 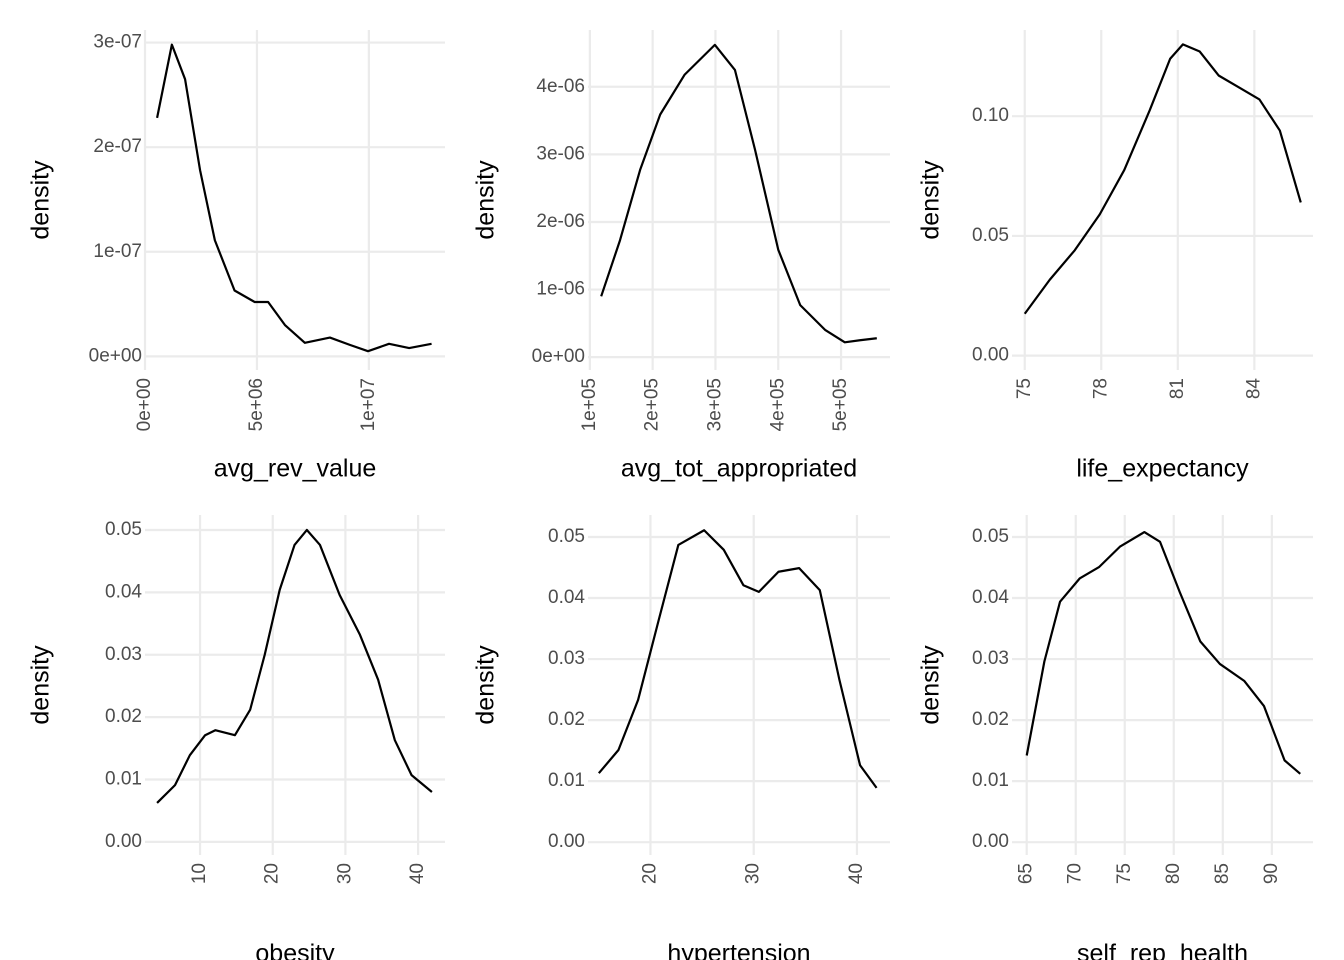 I want to click on x-tick-label: 5e+05, so click(x=840, y=404).